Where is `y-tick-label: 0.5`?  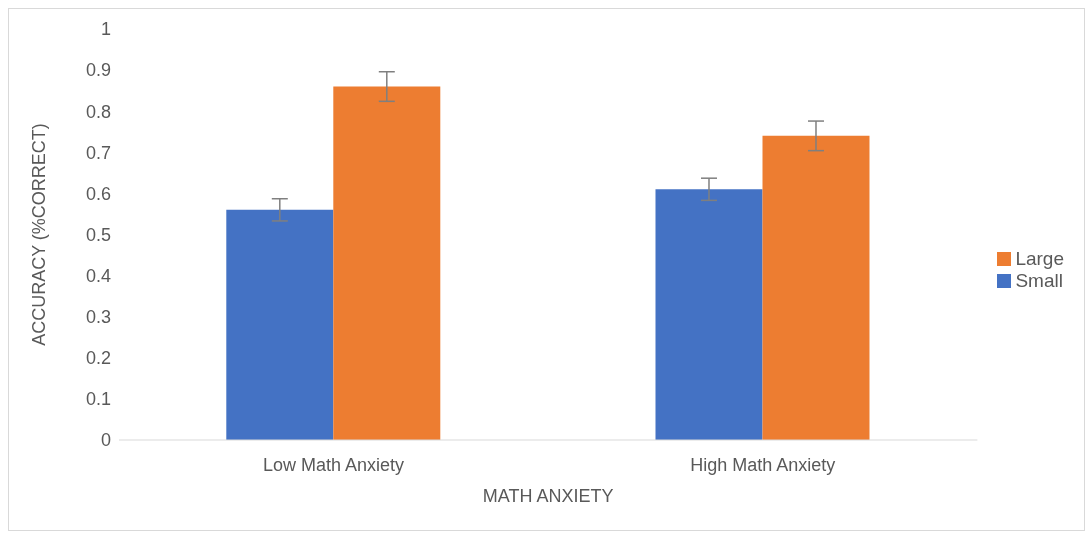
y-tick-label: 0.5 is located at coordinates (98, 234).